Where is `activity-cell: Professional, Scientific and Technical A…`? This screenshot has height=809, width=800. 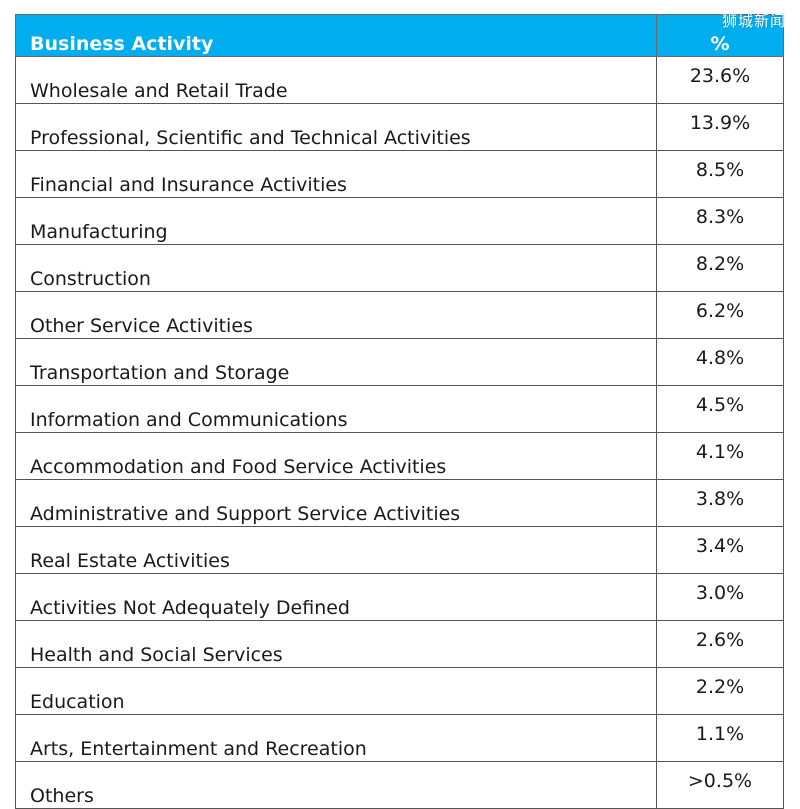
activity-cell: Professional, Scientific and Technical A… is located at coordinates (336, 127).